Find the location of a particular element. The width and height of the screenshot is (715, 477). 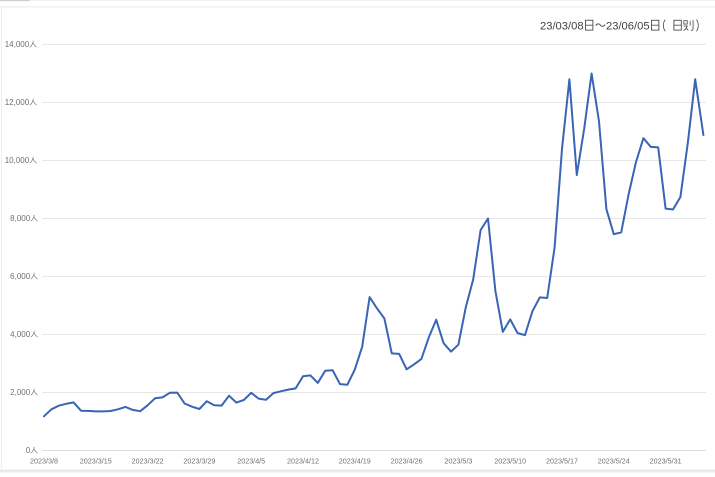

svg-text: 2023/4/12 is located at coordinates (303, 460).